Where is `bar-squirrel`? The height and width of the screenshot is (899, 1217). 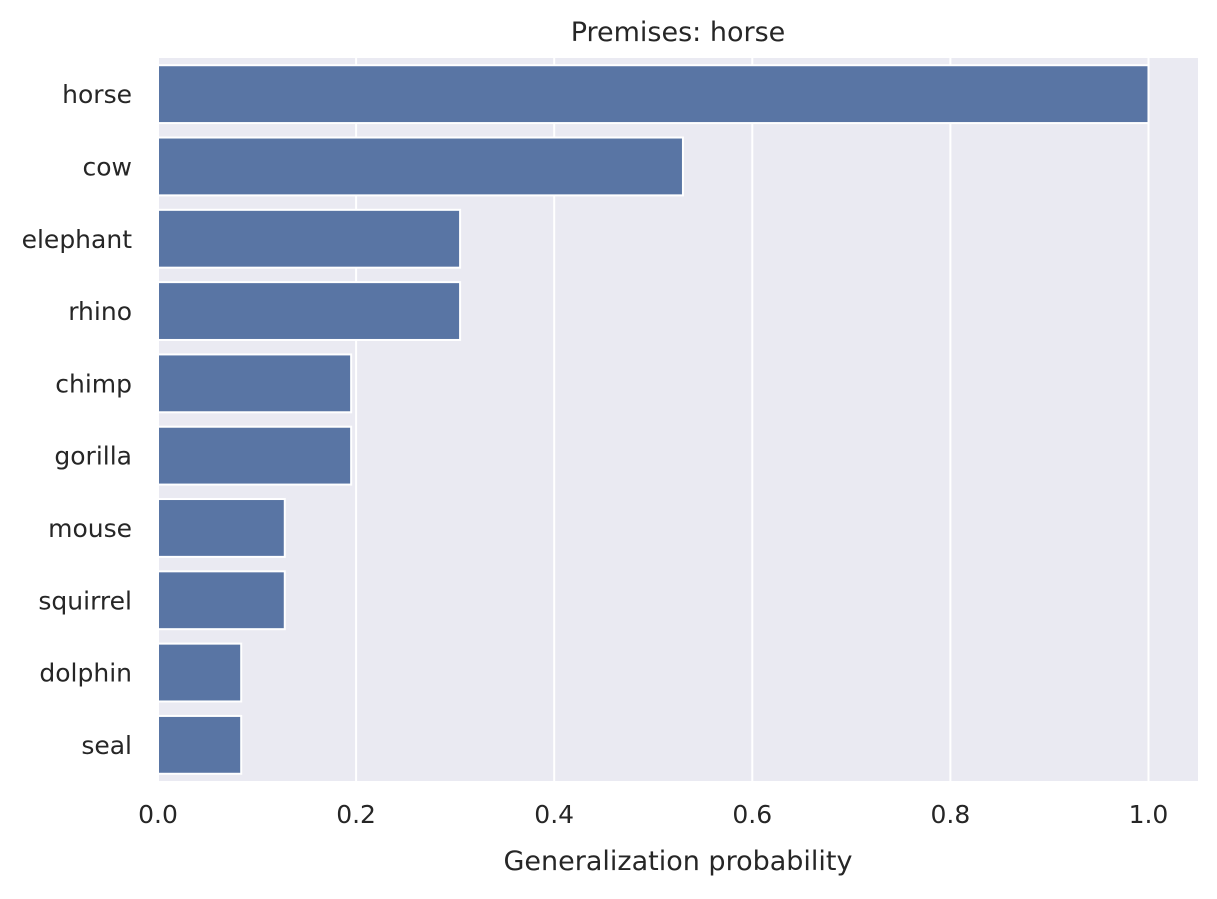
bar-squirrel is located at coordinates (221, 600).